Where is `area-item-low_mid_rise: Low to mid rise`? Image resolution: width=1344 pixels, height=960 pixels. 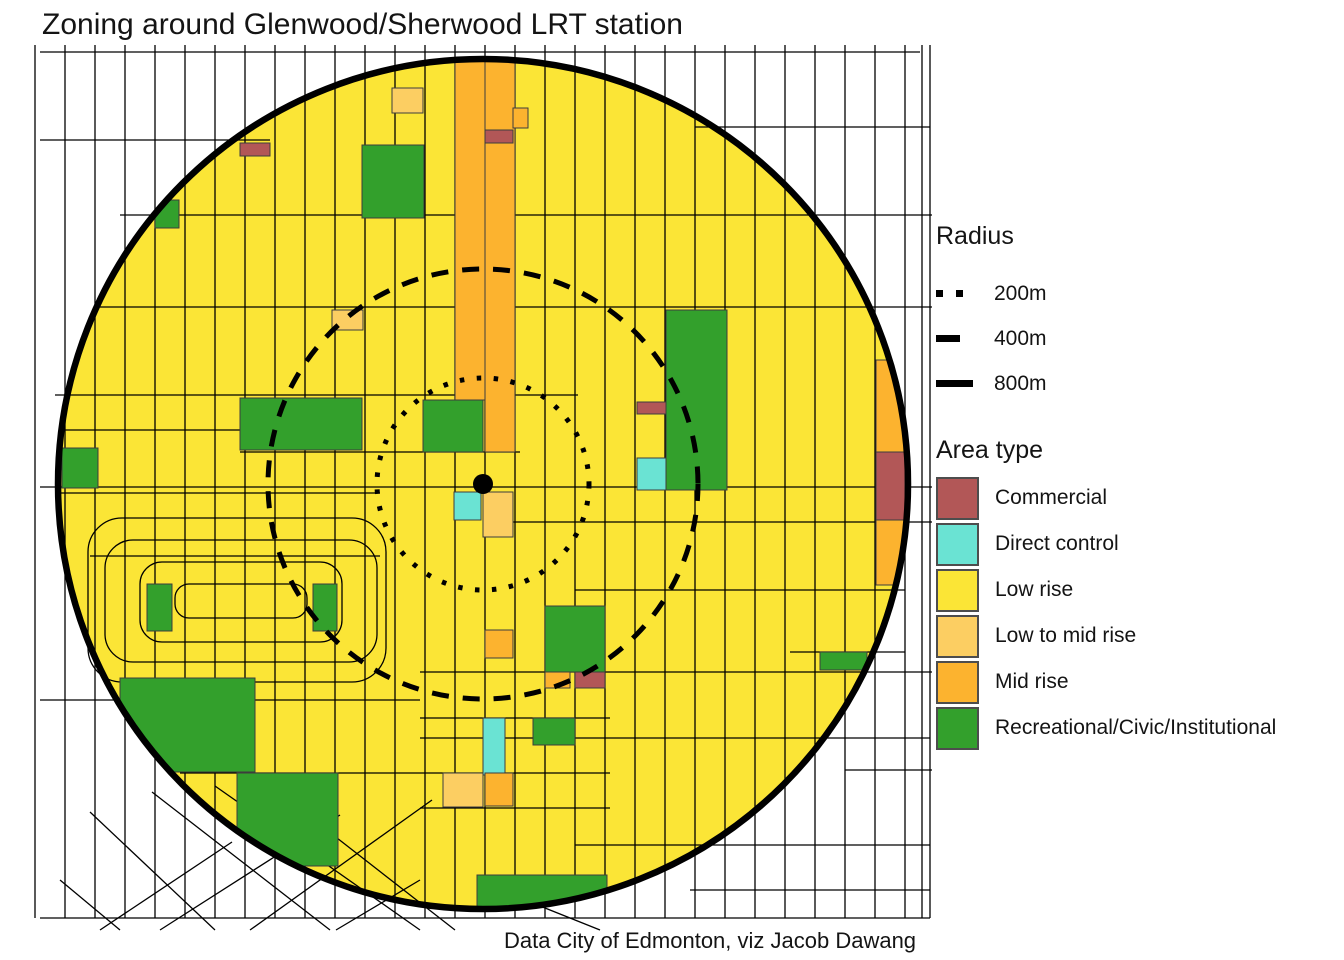
area-item-low_mid_rise: Low to mid rise is located at coordinates (1136, 636).